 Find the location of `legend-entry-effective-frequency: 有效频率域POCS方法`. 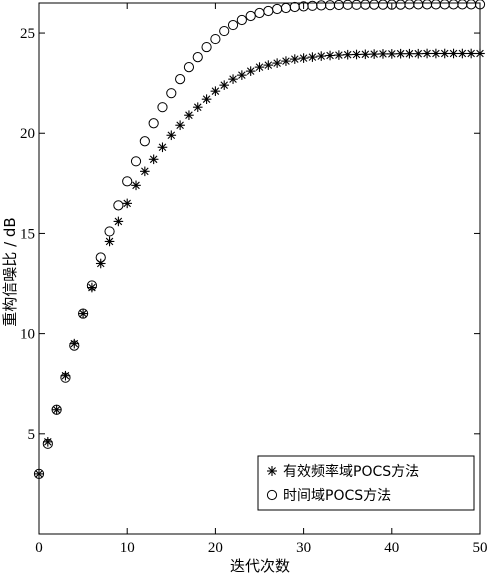

legend-entry-effective-frequency: 有效频率域POCS方法 is located at coordinates (351, 471).